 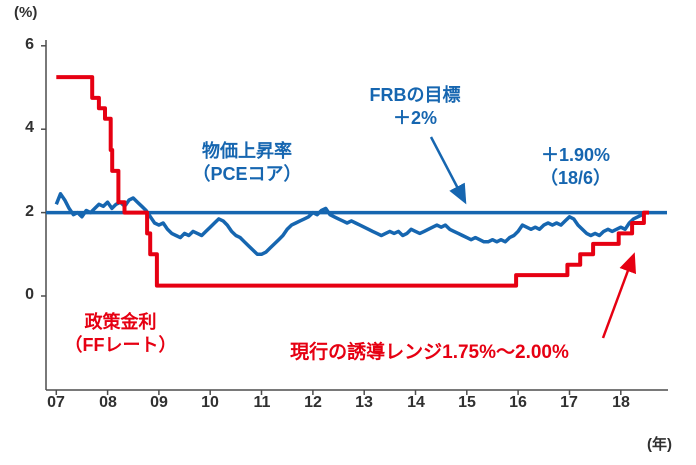 What do you see at coordinates (120, 345) in the screenshot?
I see `policy-rate-line2: （FFレート）` at bounding box center [120, 345].